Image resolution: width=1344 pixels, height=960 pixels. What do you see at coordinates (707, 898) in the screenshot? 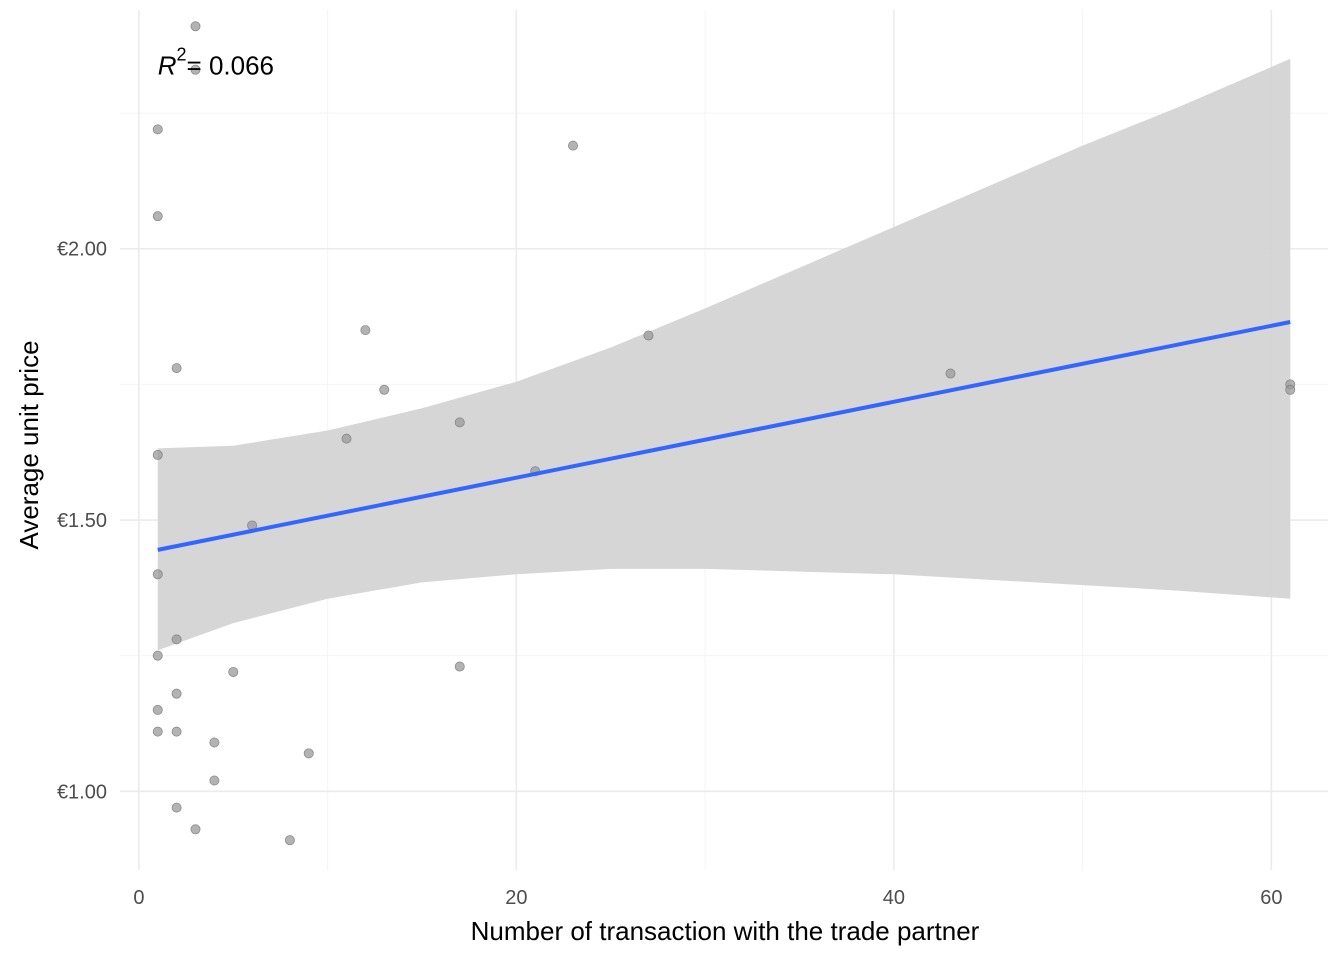
I see `x-tick-labels: 0 20 40 60` at bounding box center [707, 898].